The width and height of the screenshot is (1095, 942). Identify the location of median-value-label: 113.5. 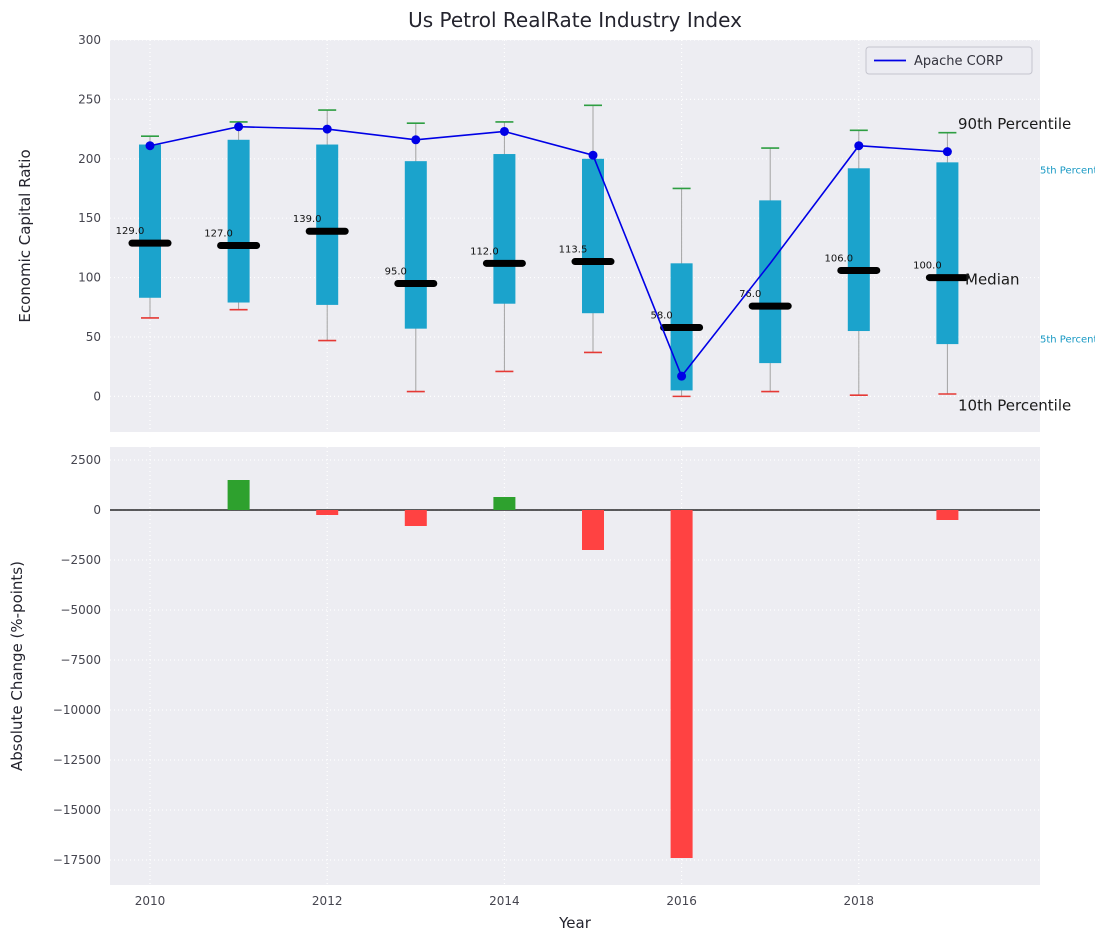
(573, 250).